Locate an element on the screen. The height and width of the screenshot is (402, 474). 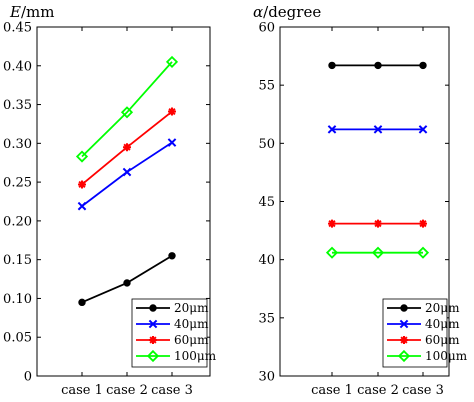
y-tick-label: 0.05 is located at coordinates (17, 338).